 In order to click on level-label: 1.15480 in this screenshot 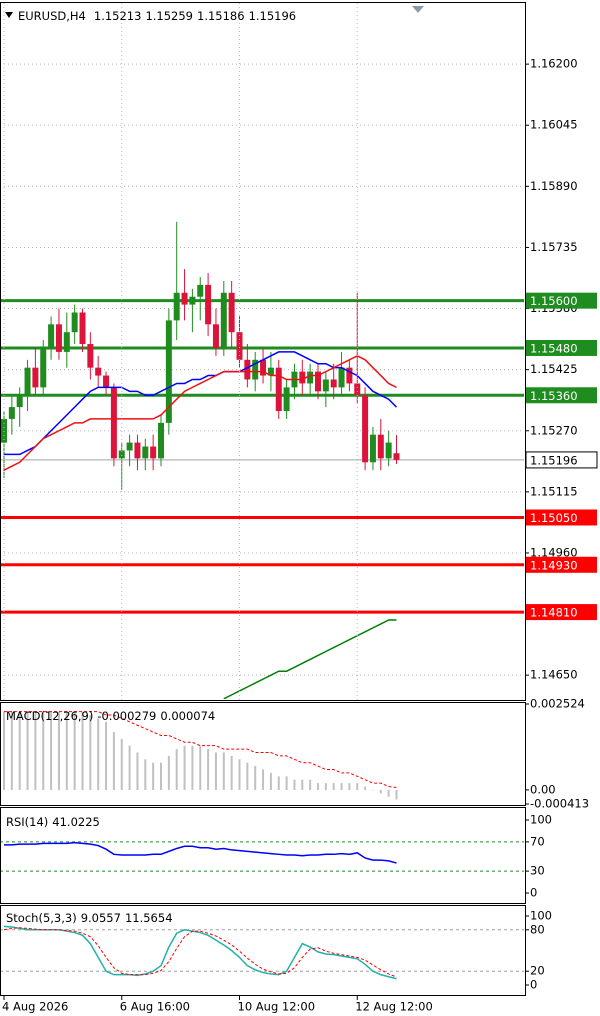, I will do `click(554, 348)`.